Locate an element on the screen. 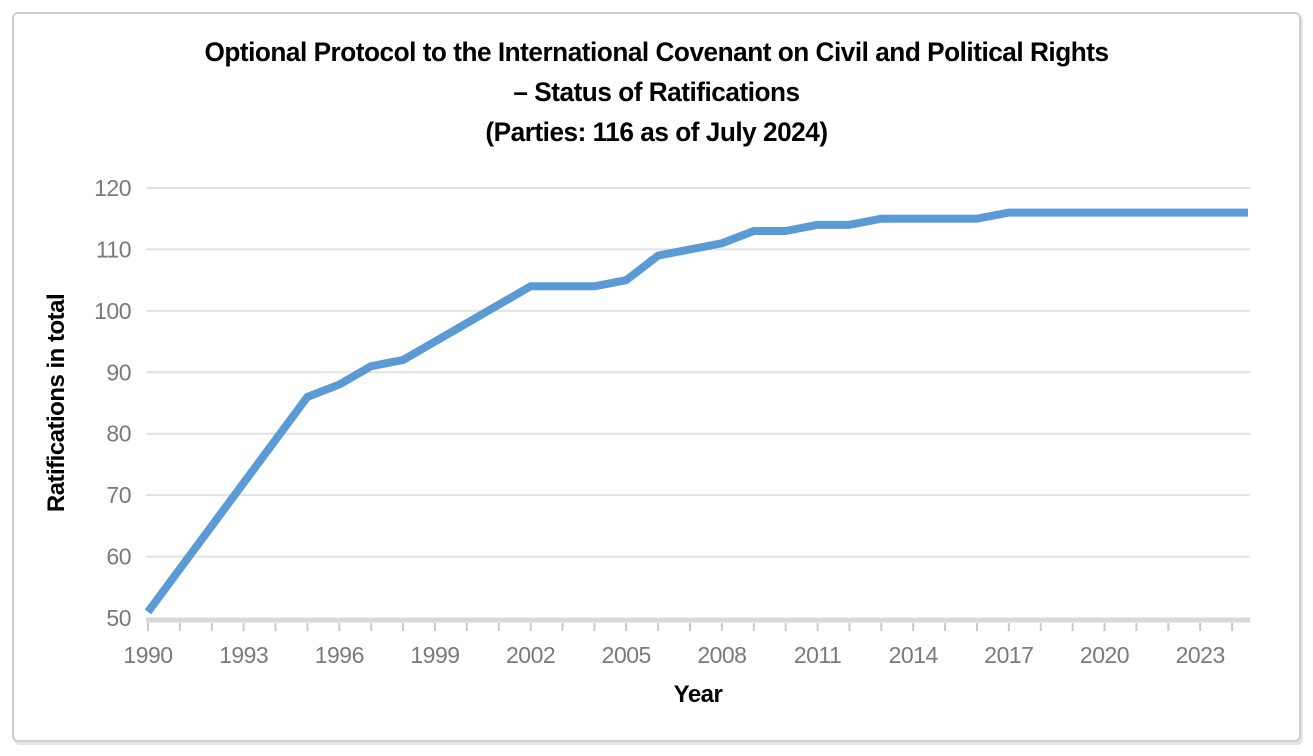 Image resolution: width=1313 pixels, height=756 pixels. x-tick-label: 2008 is located at coordinates (721, 655).